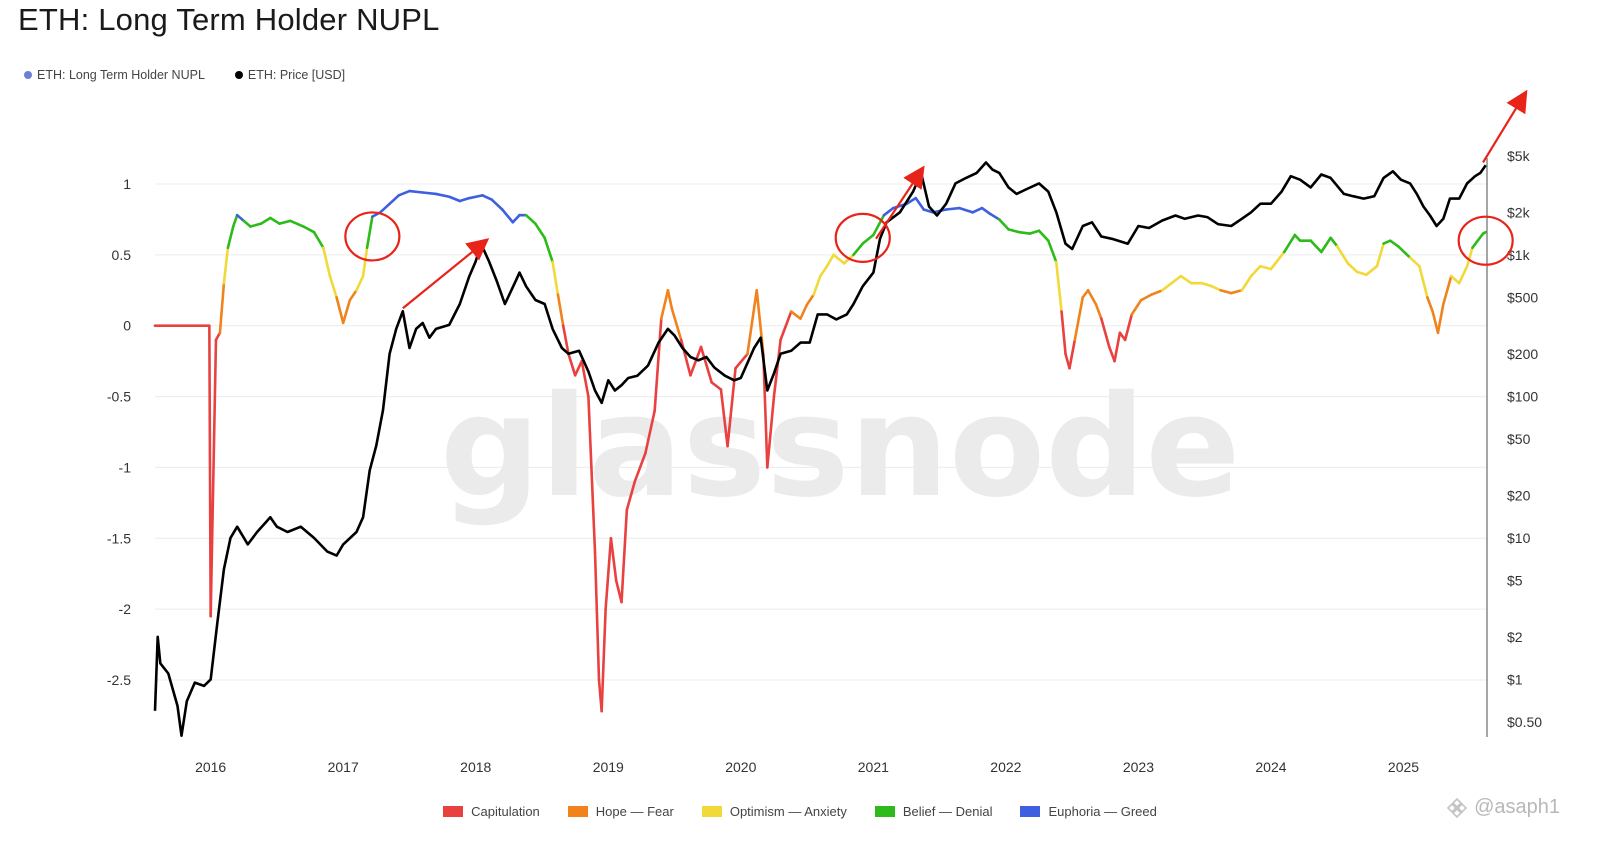 This screenshot has width=1600, height=851. I want to click on right-tick-label-8: $10, so click(1519, 538).